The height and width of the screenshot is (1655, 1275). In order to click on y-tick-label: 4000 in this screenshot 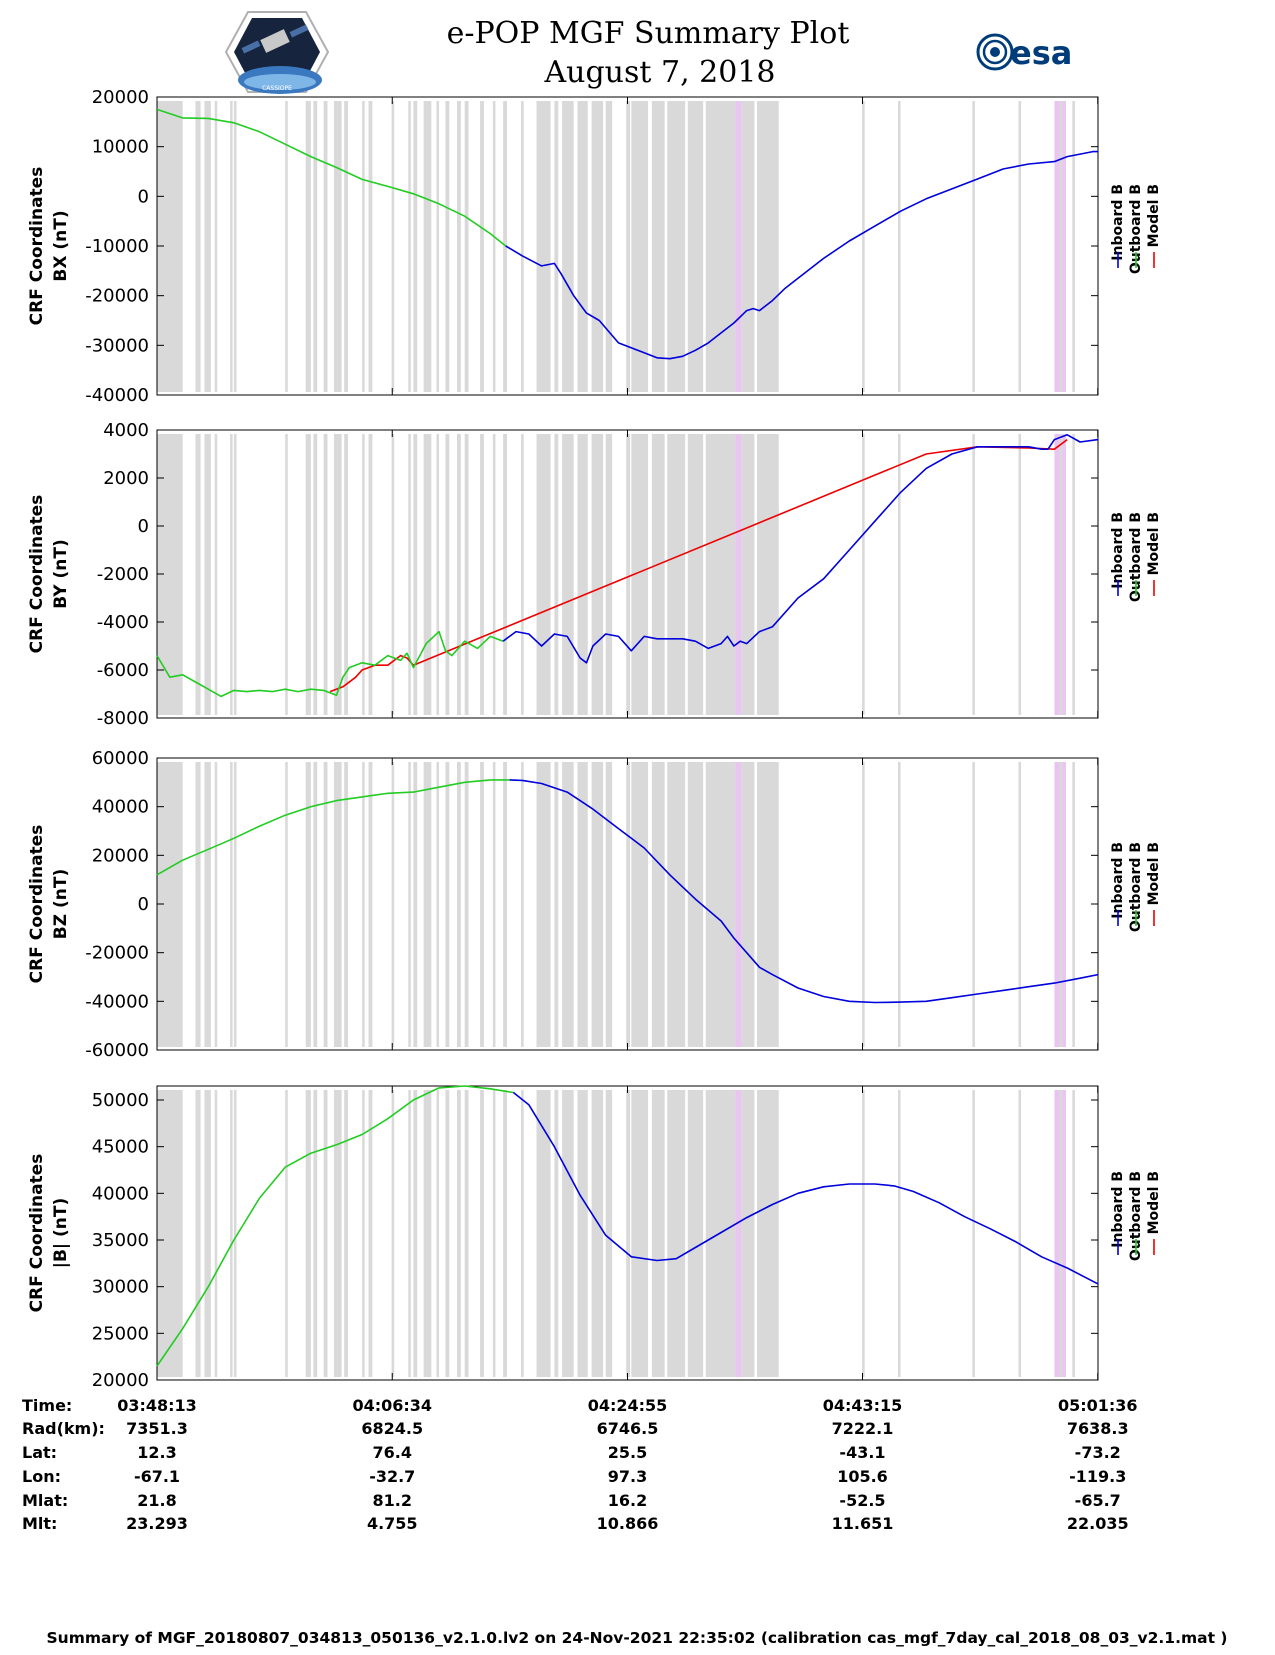, I will do `click(126, 430)`.